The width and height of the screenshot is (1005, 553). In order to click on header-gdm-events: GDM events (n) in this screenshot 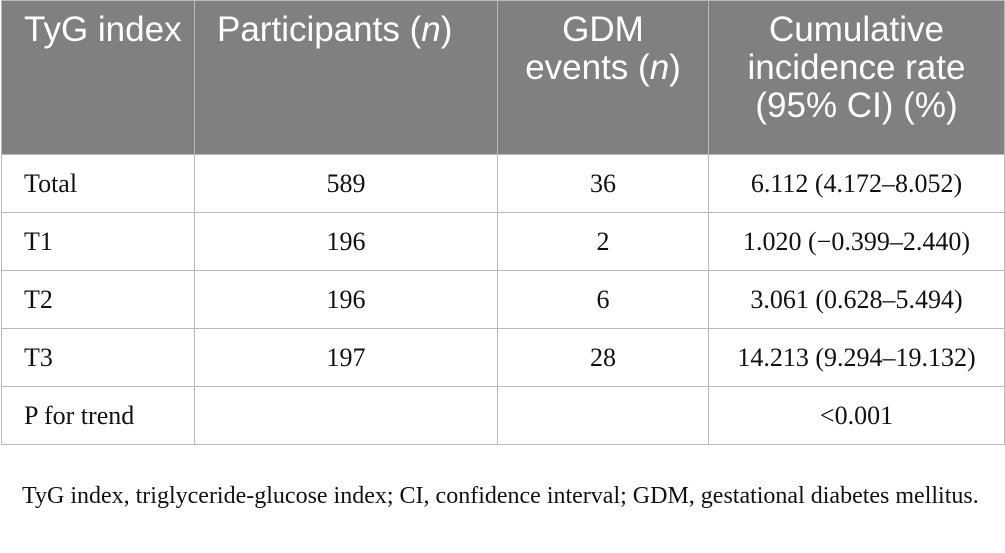, I will do `click(603, 77)`.